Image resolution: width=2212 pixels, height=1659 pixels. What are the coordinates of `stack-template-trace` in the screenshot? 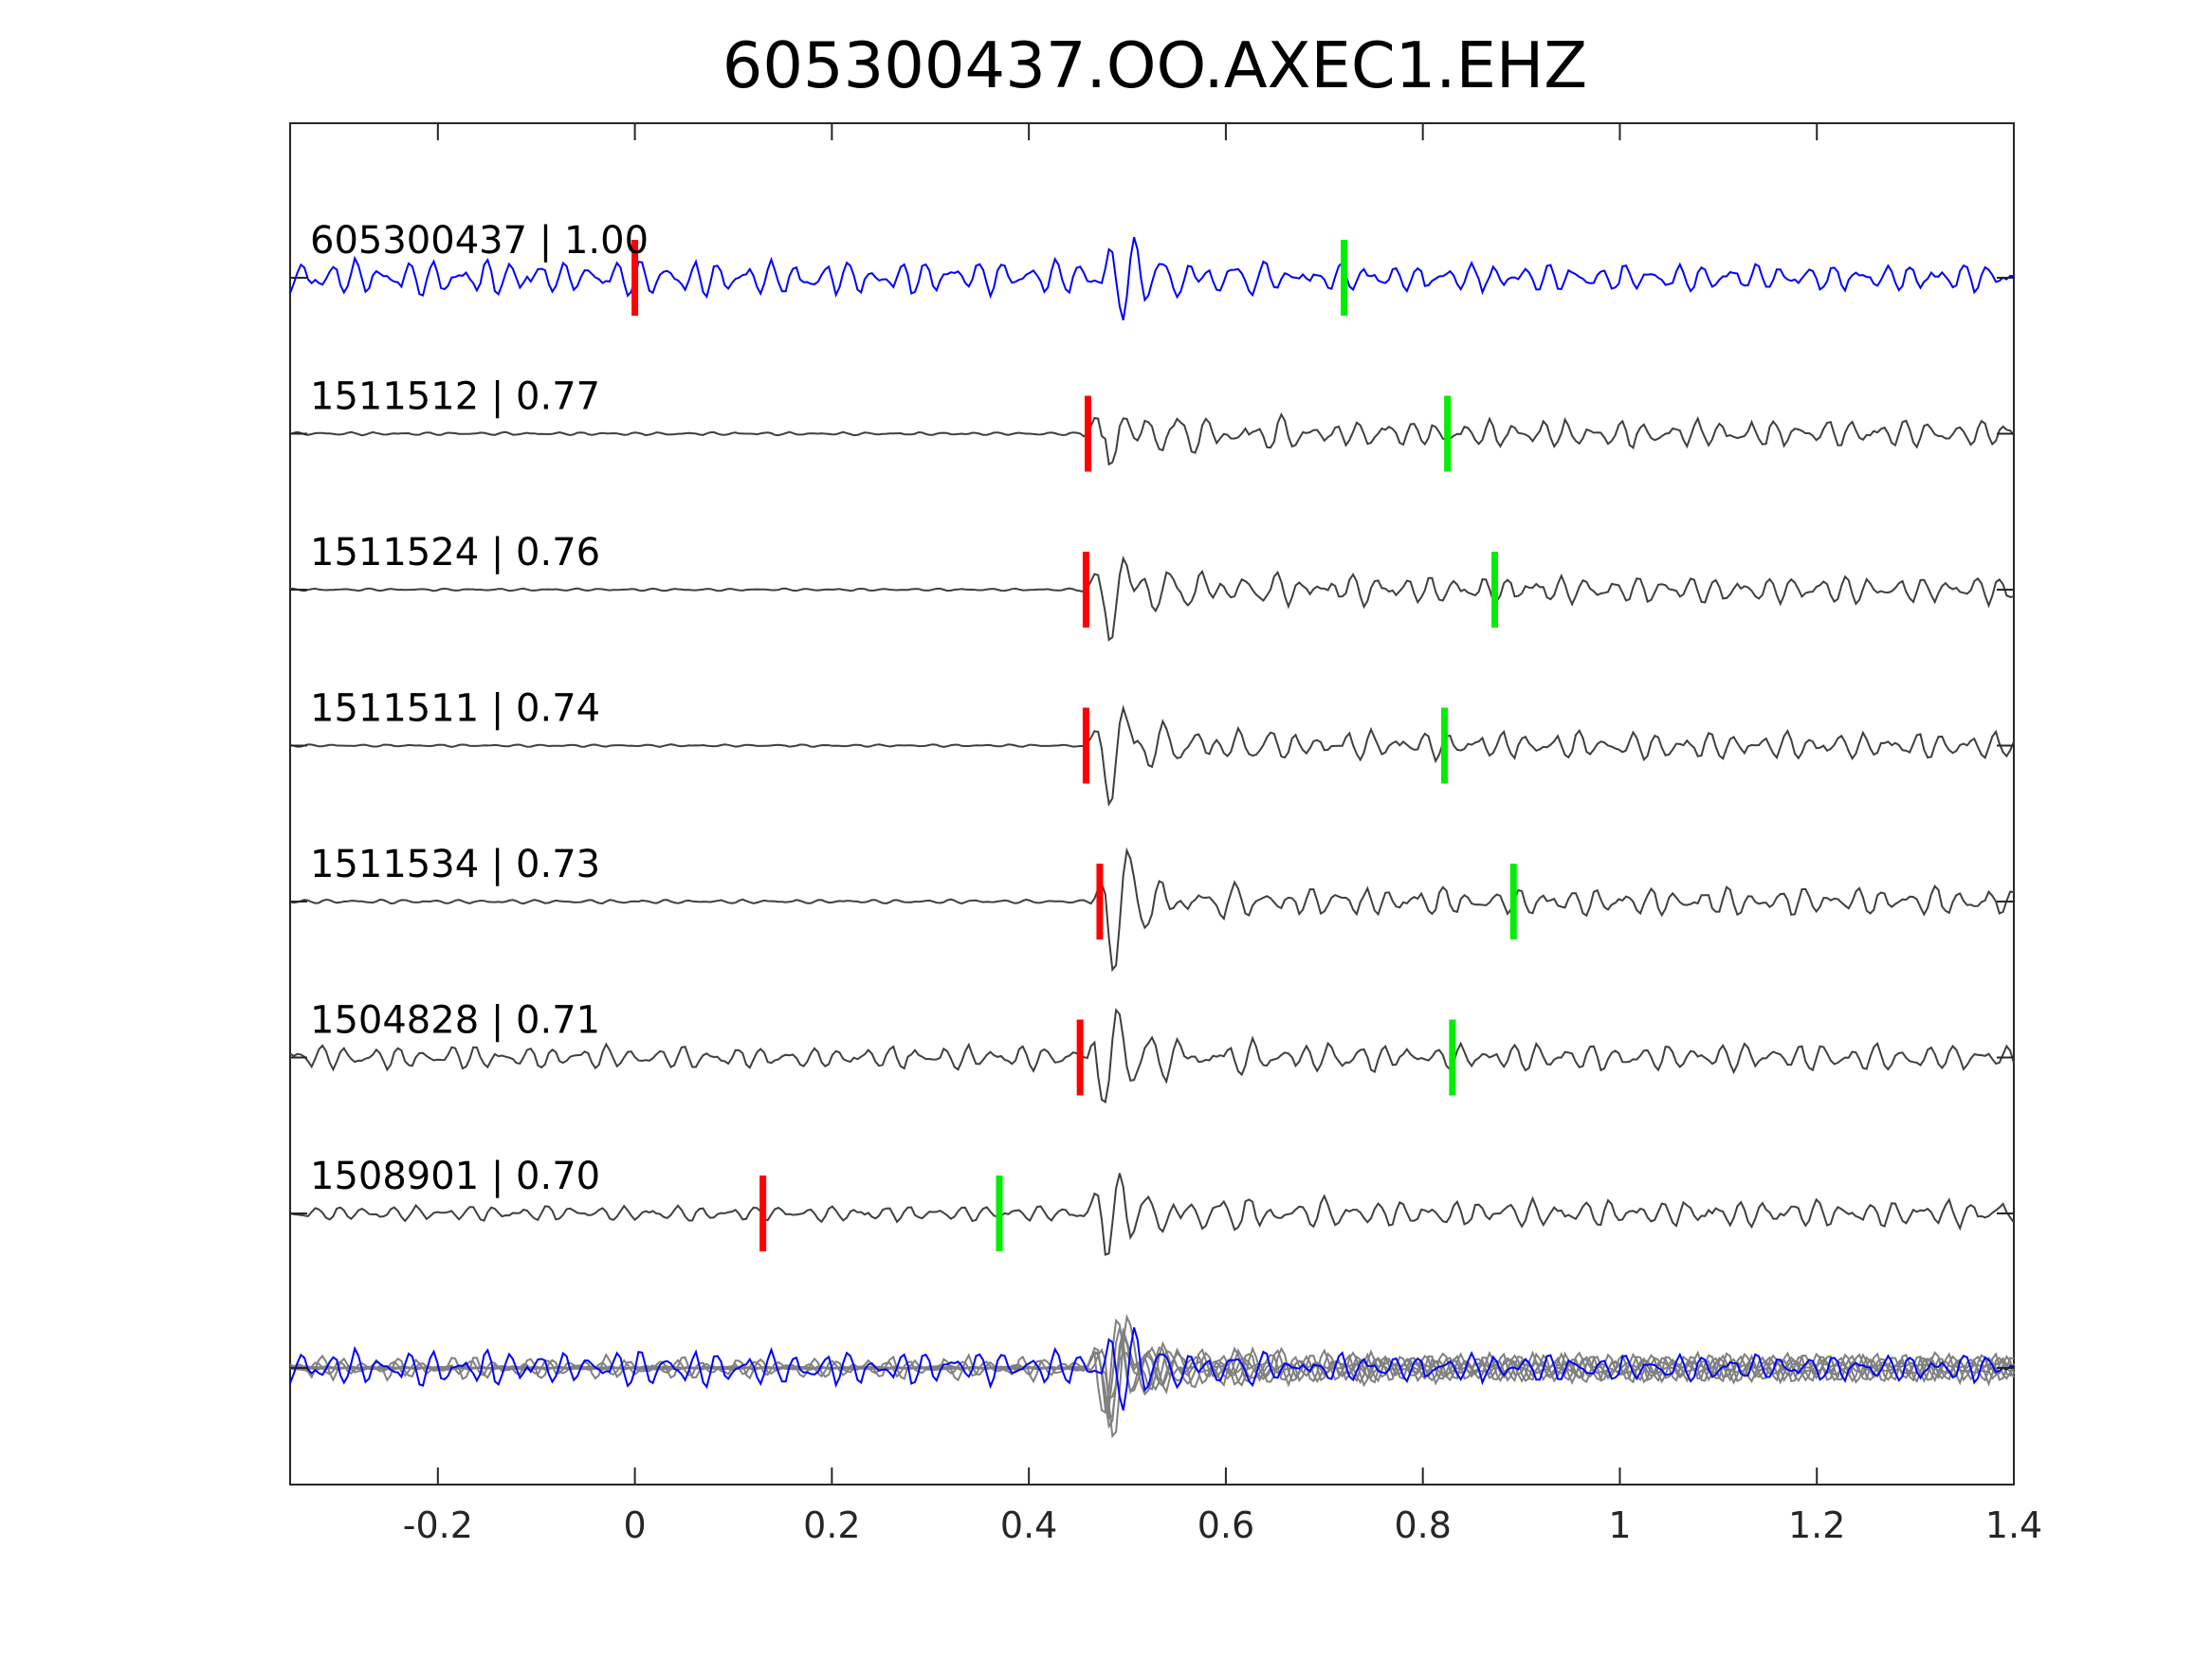 It's located at (1152, 1369).